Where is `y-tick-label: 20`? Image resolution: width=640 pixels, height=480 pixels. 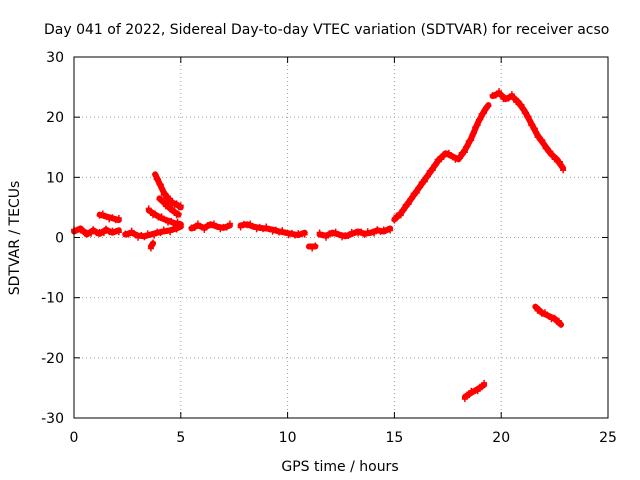
y-tick-label: 20 is located at coordinates (55, 118).